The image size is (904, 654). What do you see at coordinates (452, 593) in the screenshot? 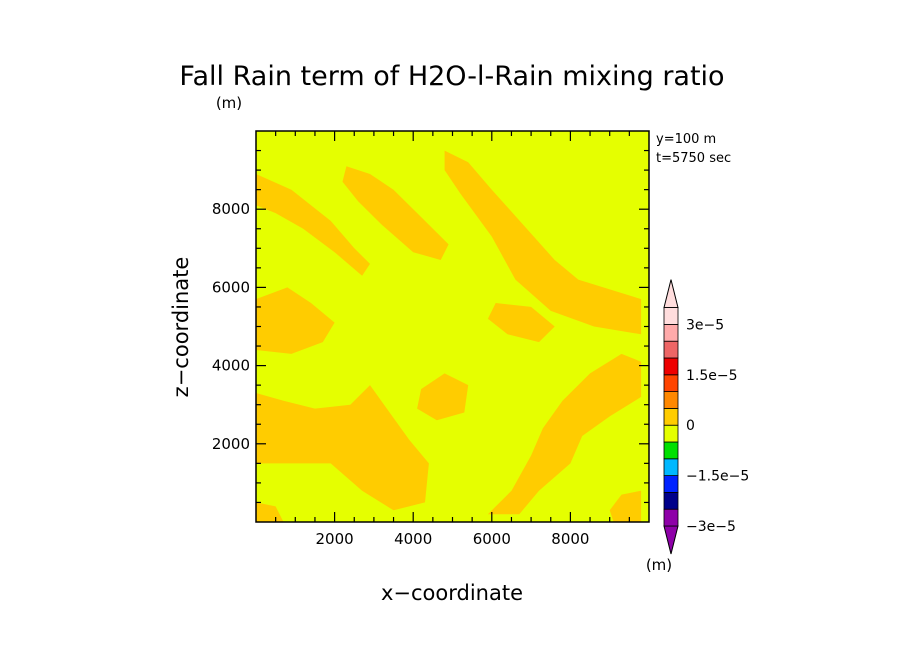
I see `x-axis-label: x−coordinate` at bounding box center [452, 593].